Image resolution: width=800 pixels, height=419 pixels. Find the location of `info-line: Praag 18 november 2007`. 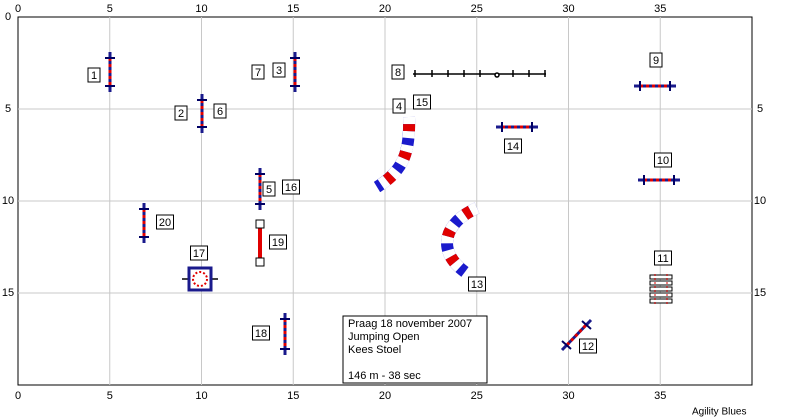

info-line: Praag 18 november 2007 is located at coordinates (410, 324).